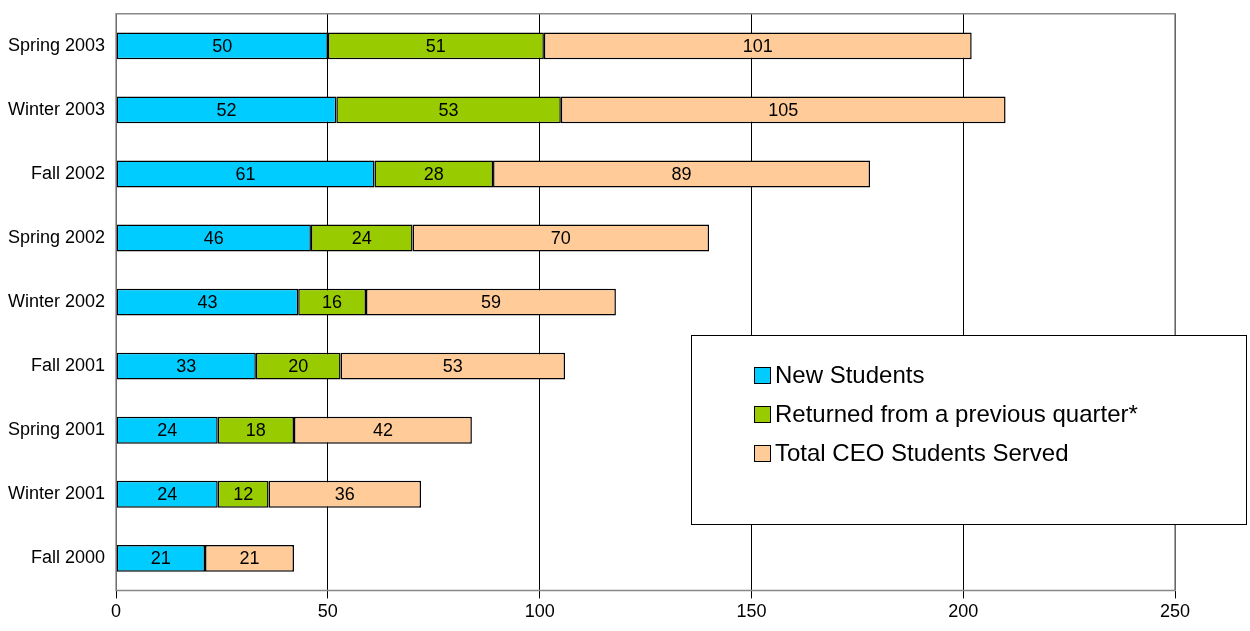 This screenshot has height=631, width=1250. I want to click on legend-label: Total CEO Students Served, so click(922, 453).